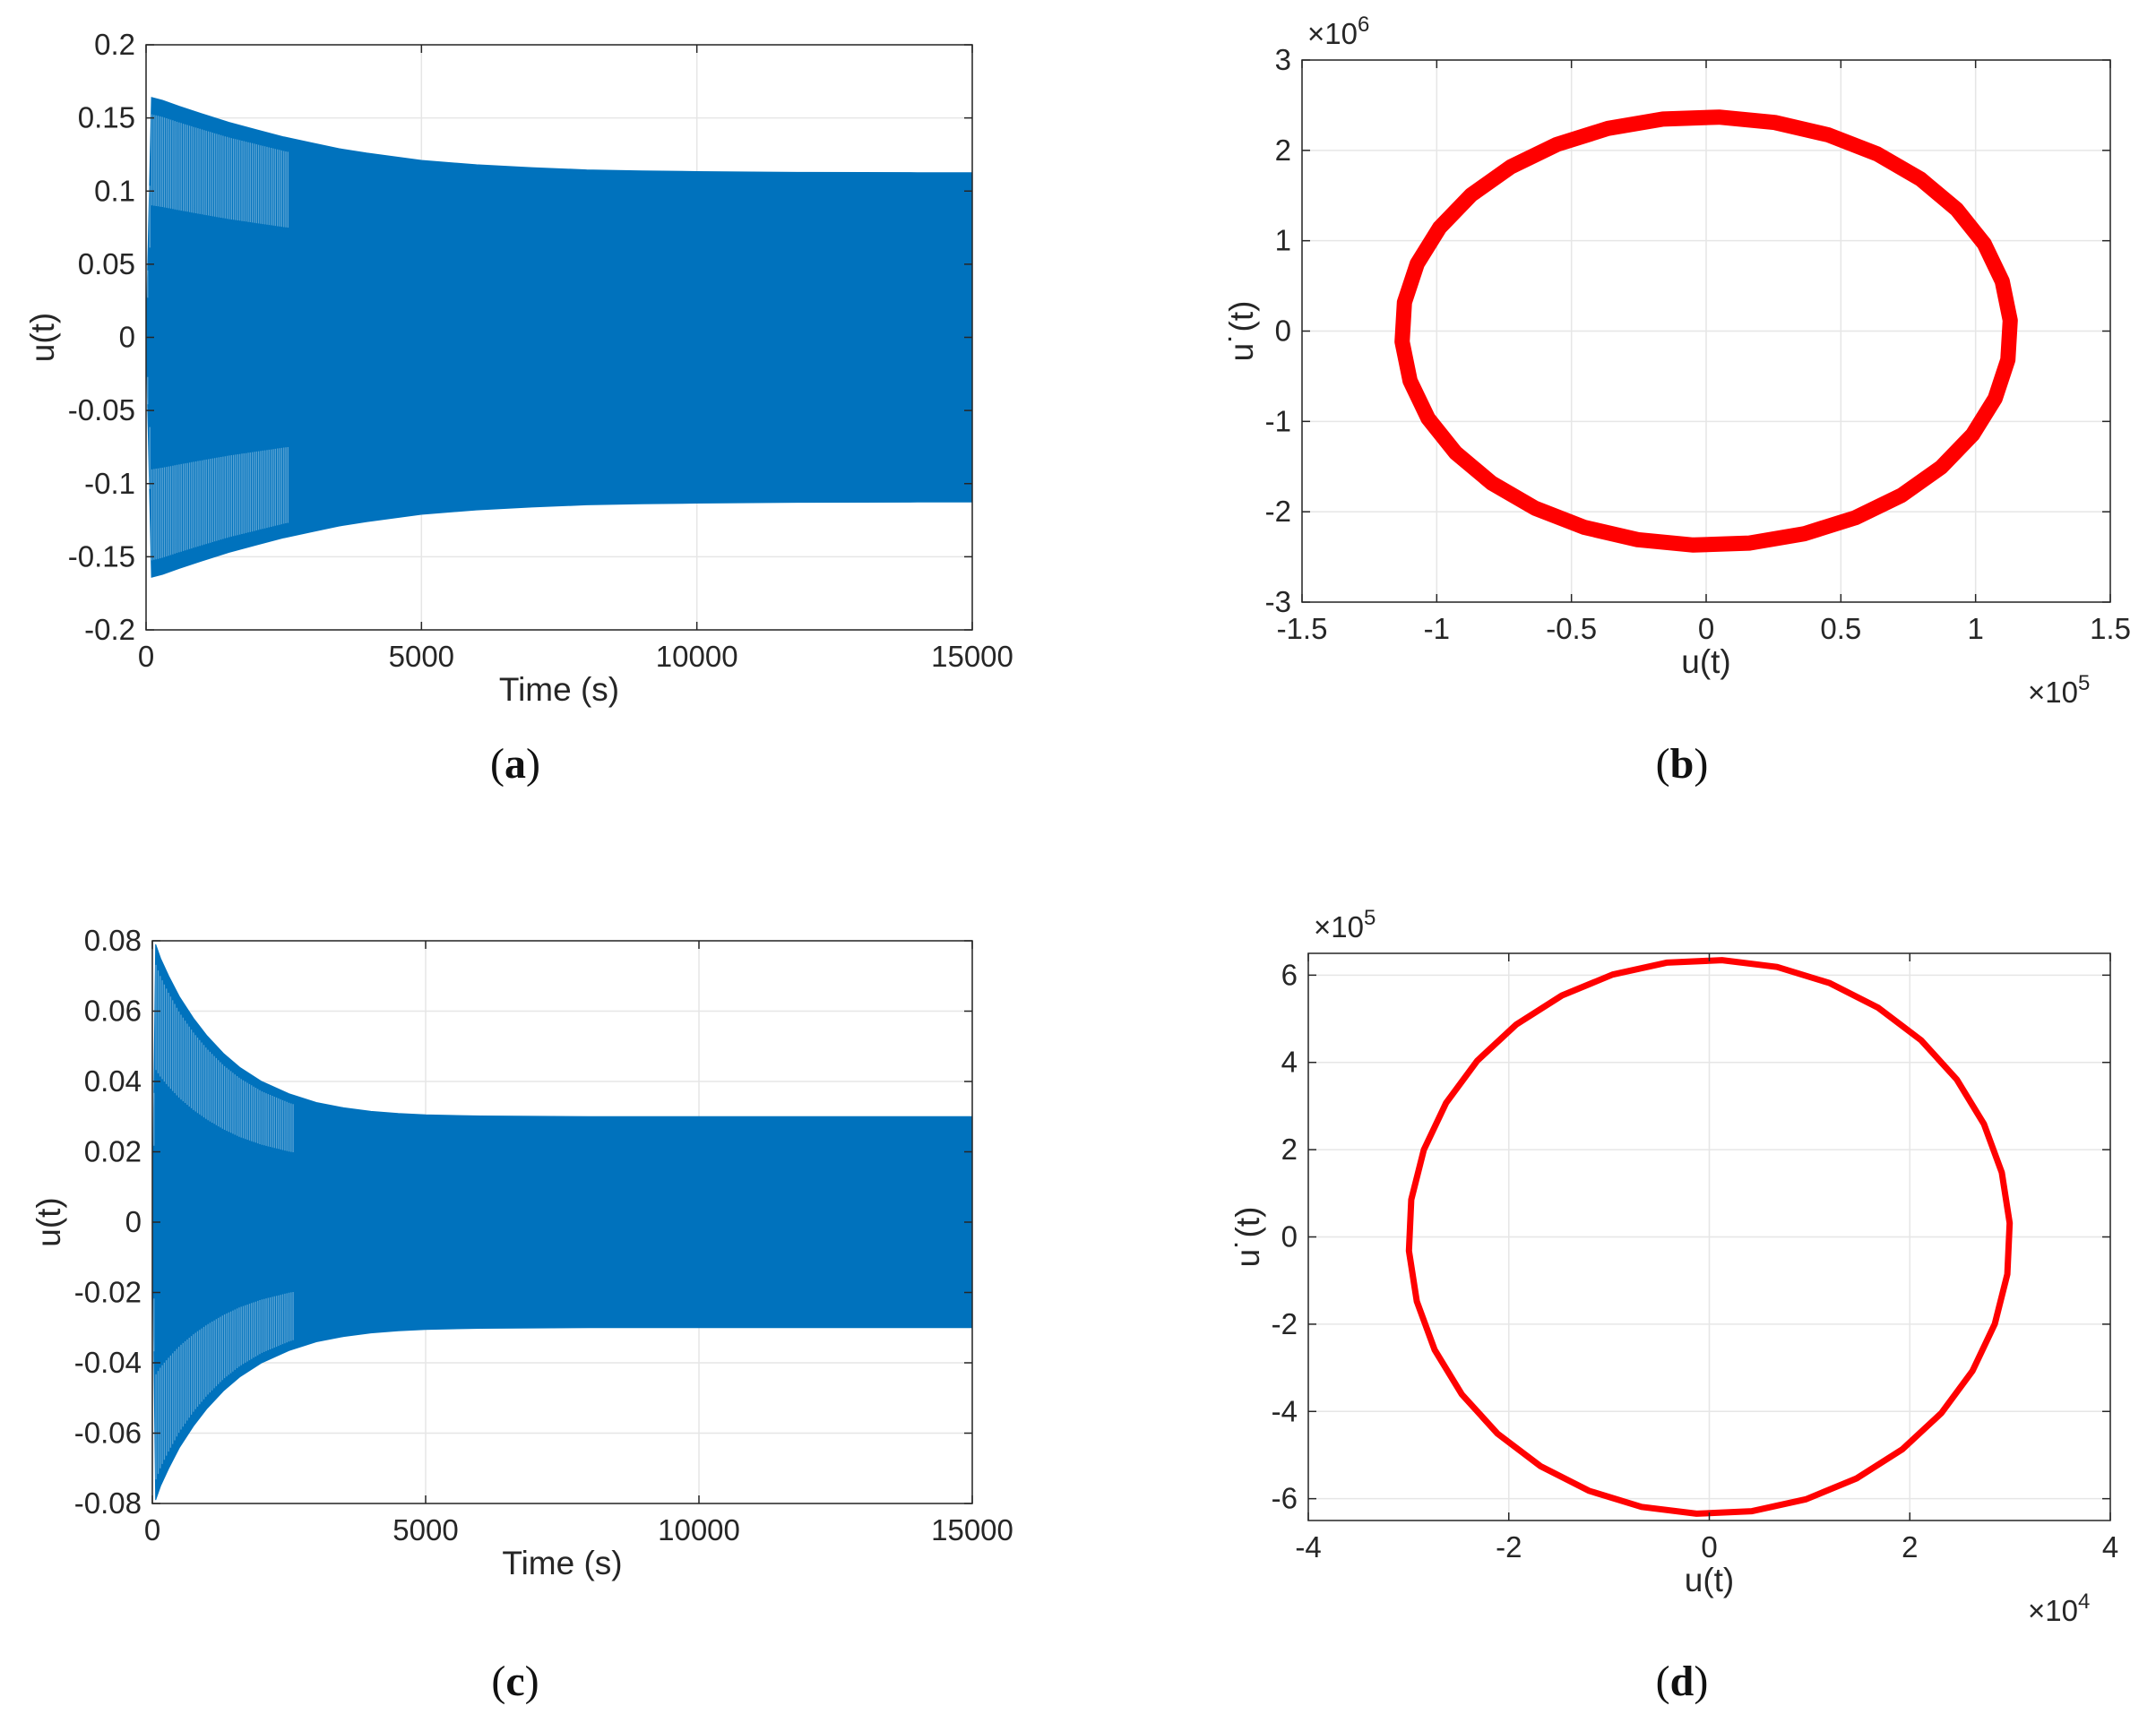 The height and width of the screenshot is (1723, 2156). I want to click on y-tick-label: 0.15, so click(106, 118).